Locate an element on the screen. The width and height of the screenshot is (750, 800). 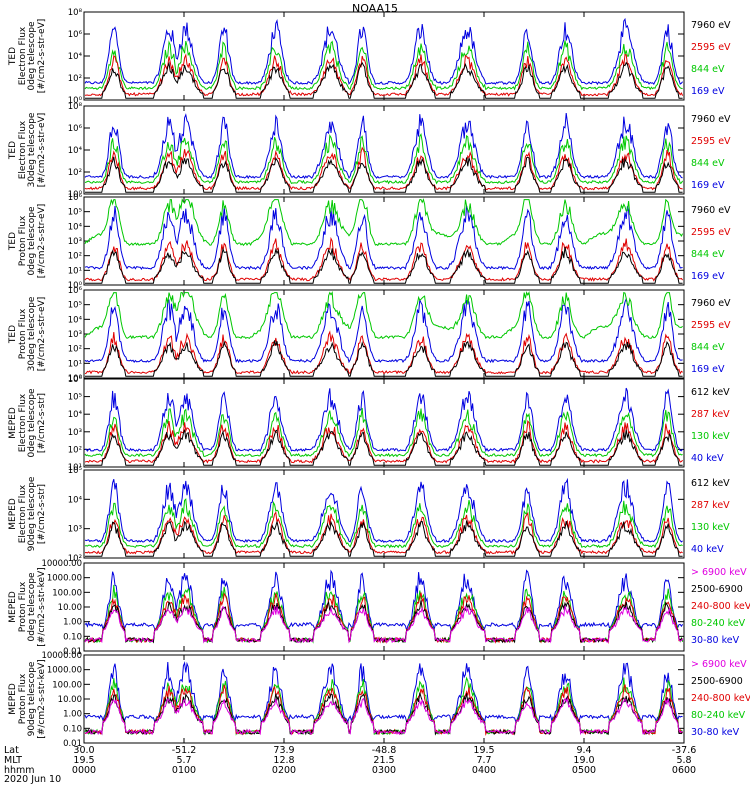
y-tick-label: 0.10 is located at coordinates (72, 637).